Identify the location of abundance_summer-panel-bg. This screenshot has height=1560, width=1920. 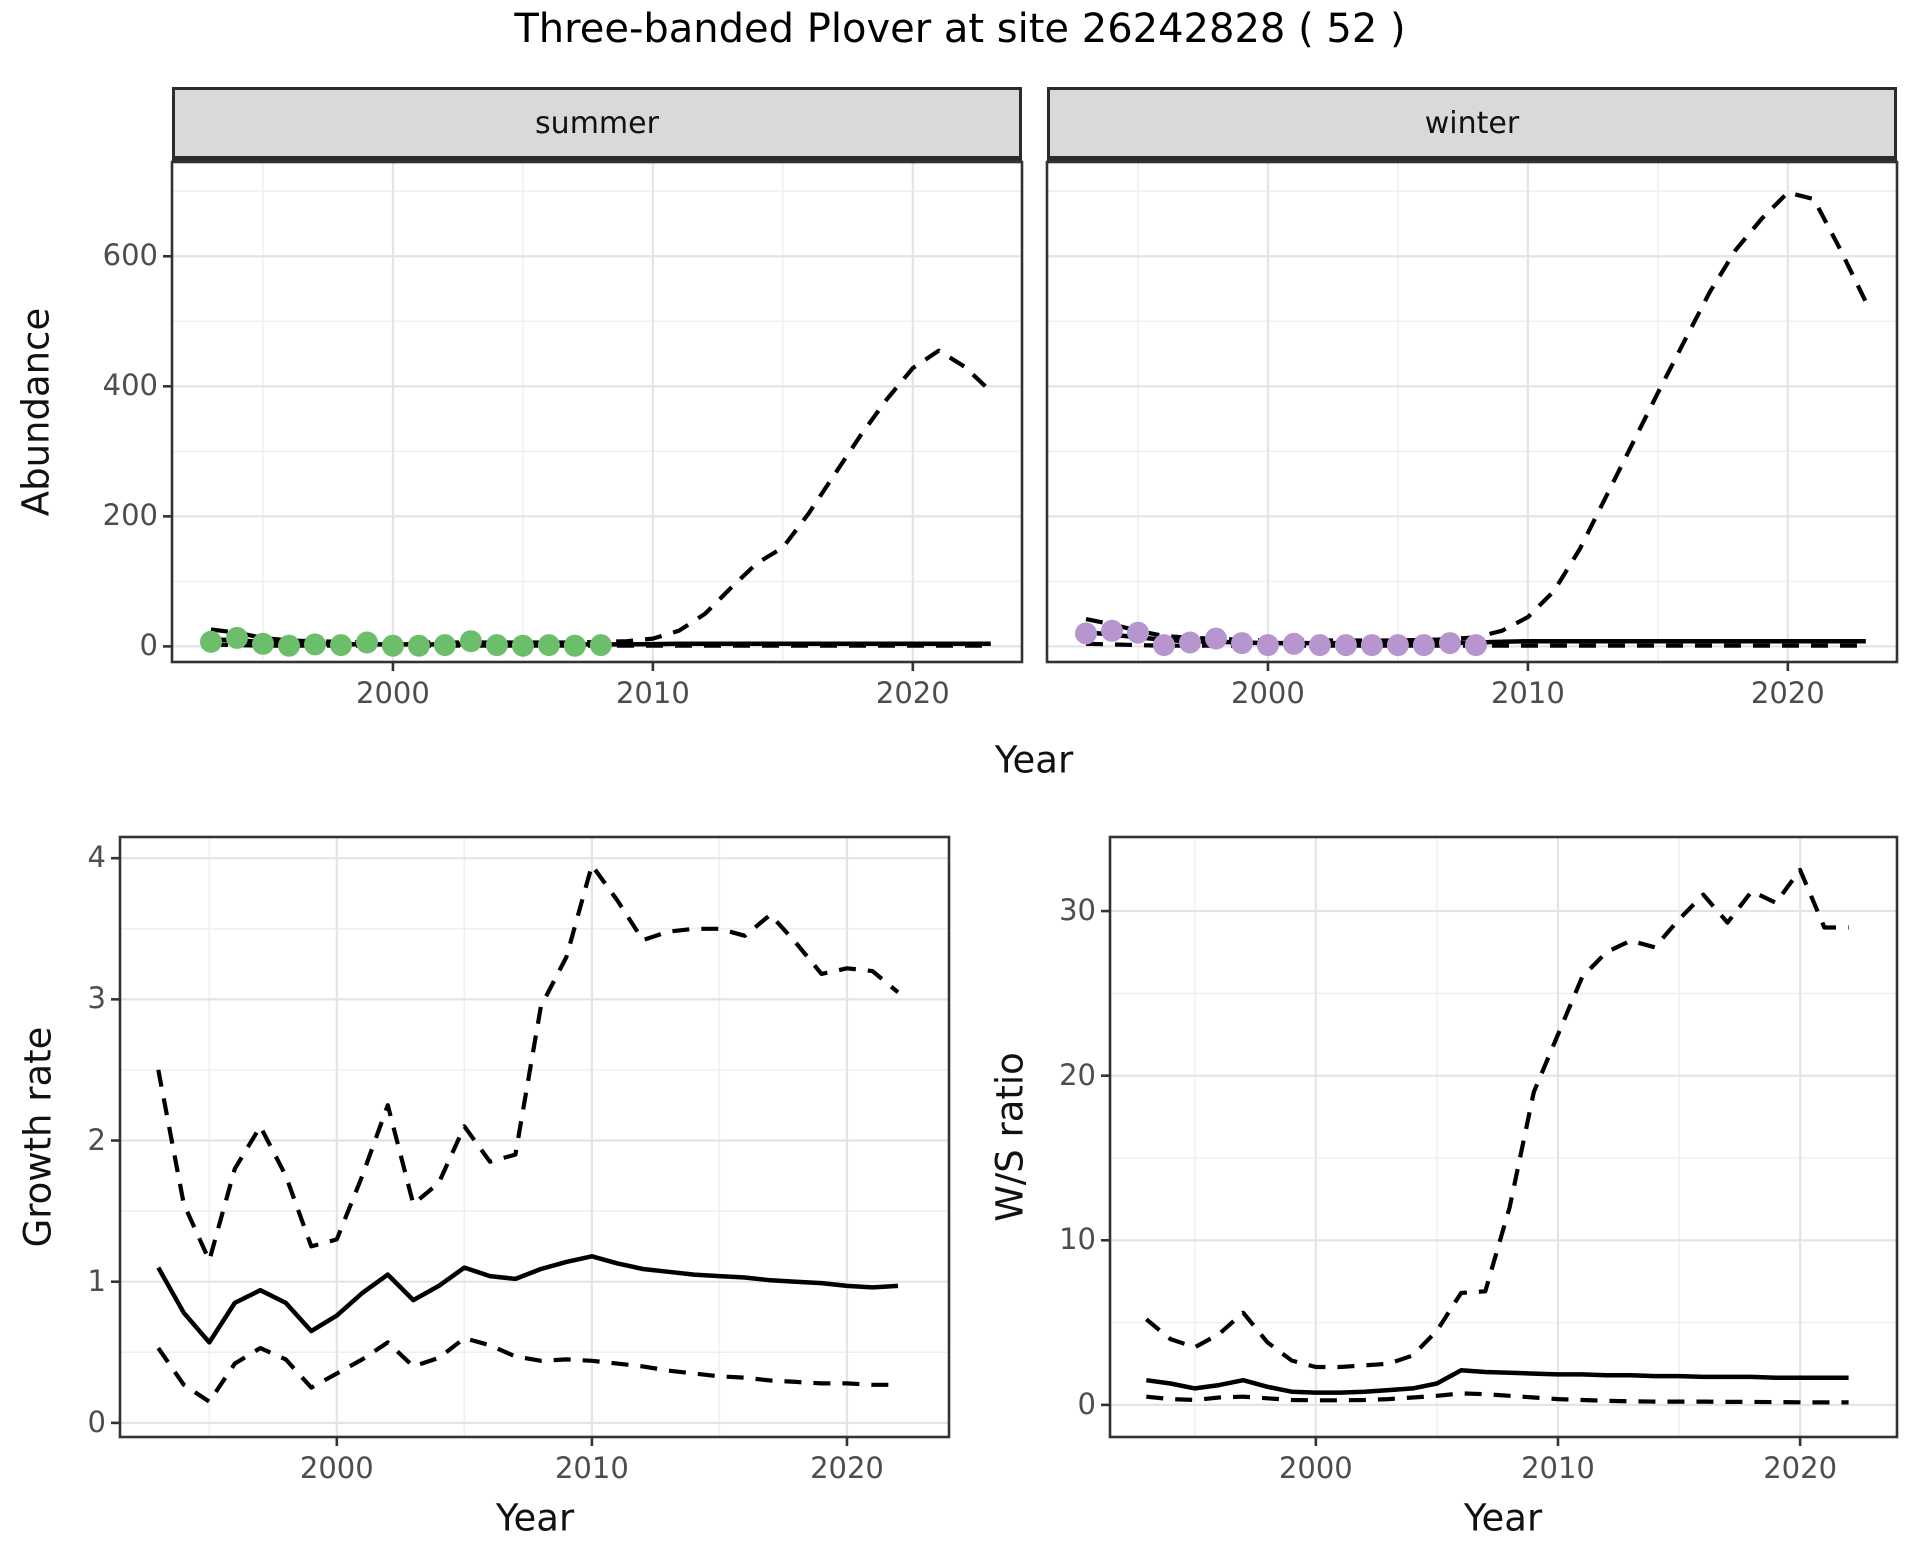
(597, 412).